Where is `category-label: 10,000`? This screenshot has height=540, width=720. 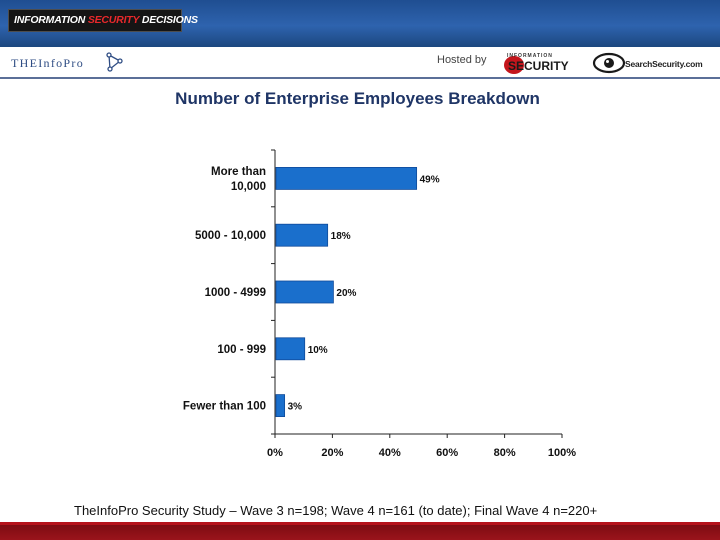 category-label: 10,000 is located at coordinates (248, 187).